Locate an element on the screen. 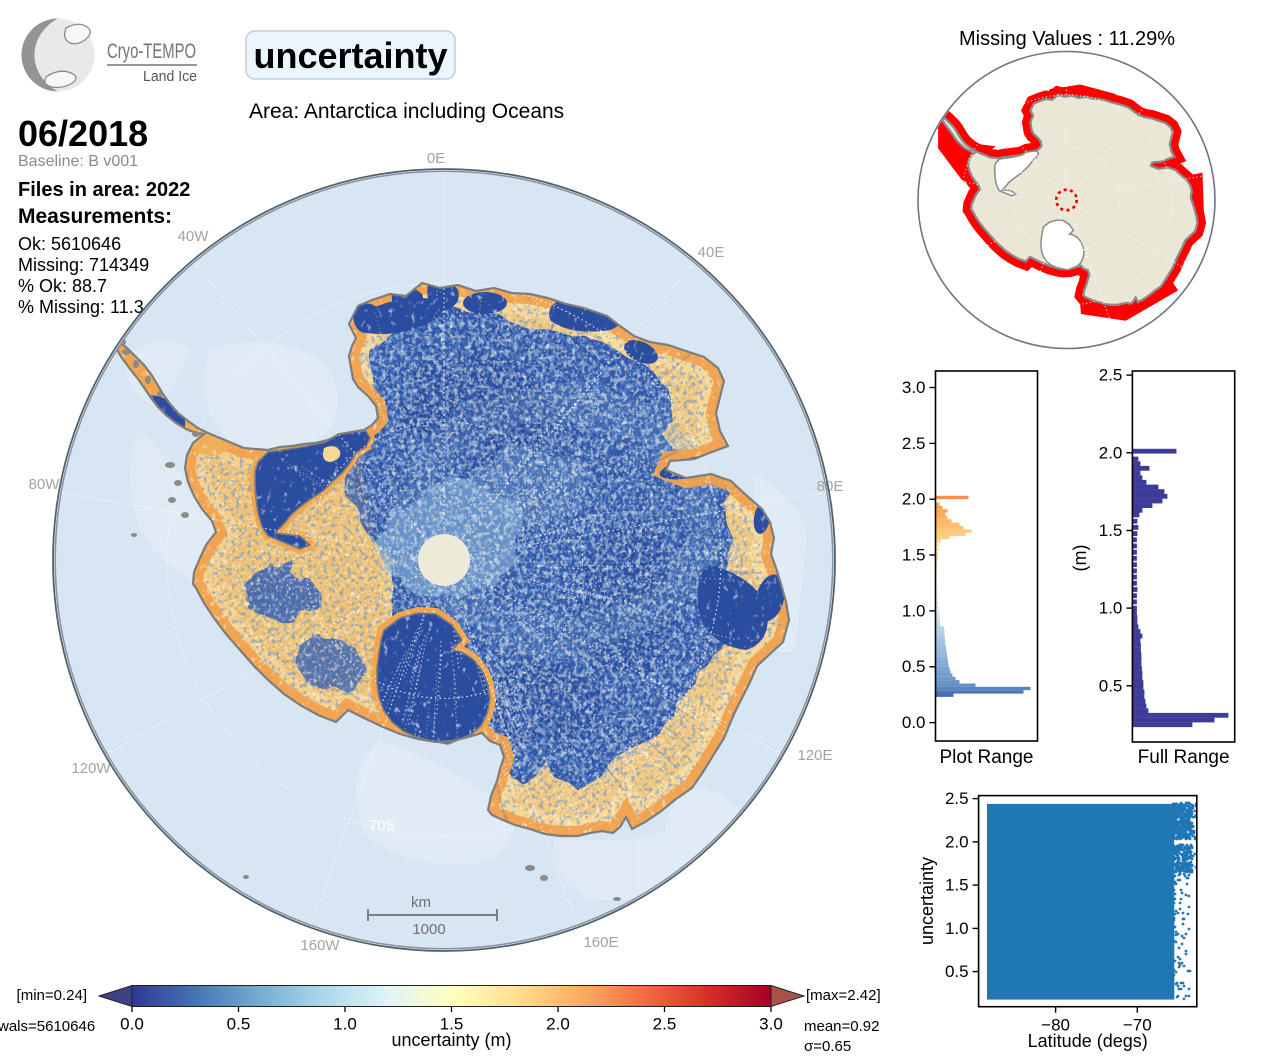 This screenshot has height=1060, width=1272. svg-text: Full Range is located at coordinates (1184, 757).